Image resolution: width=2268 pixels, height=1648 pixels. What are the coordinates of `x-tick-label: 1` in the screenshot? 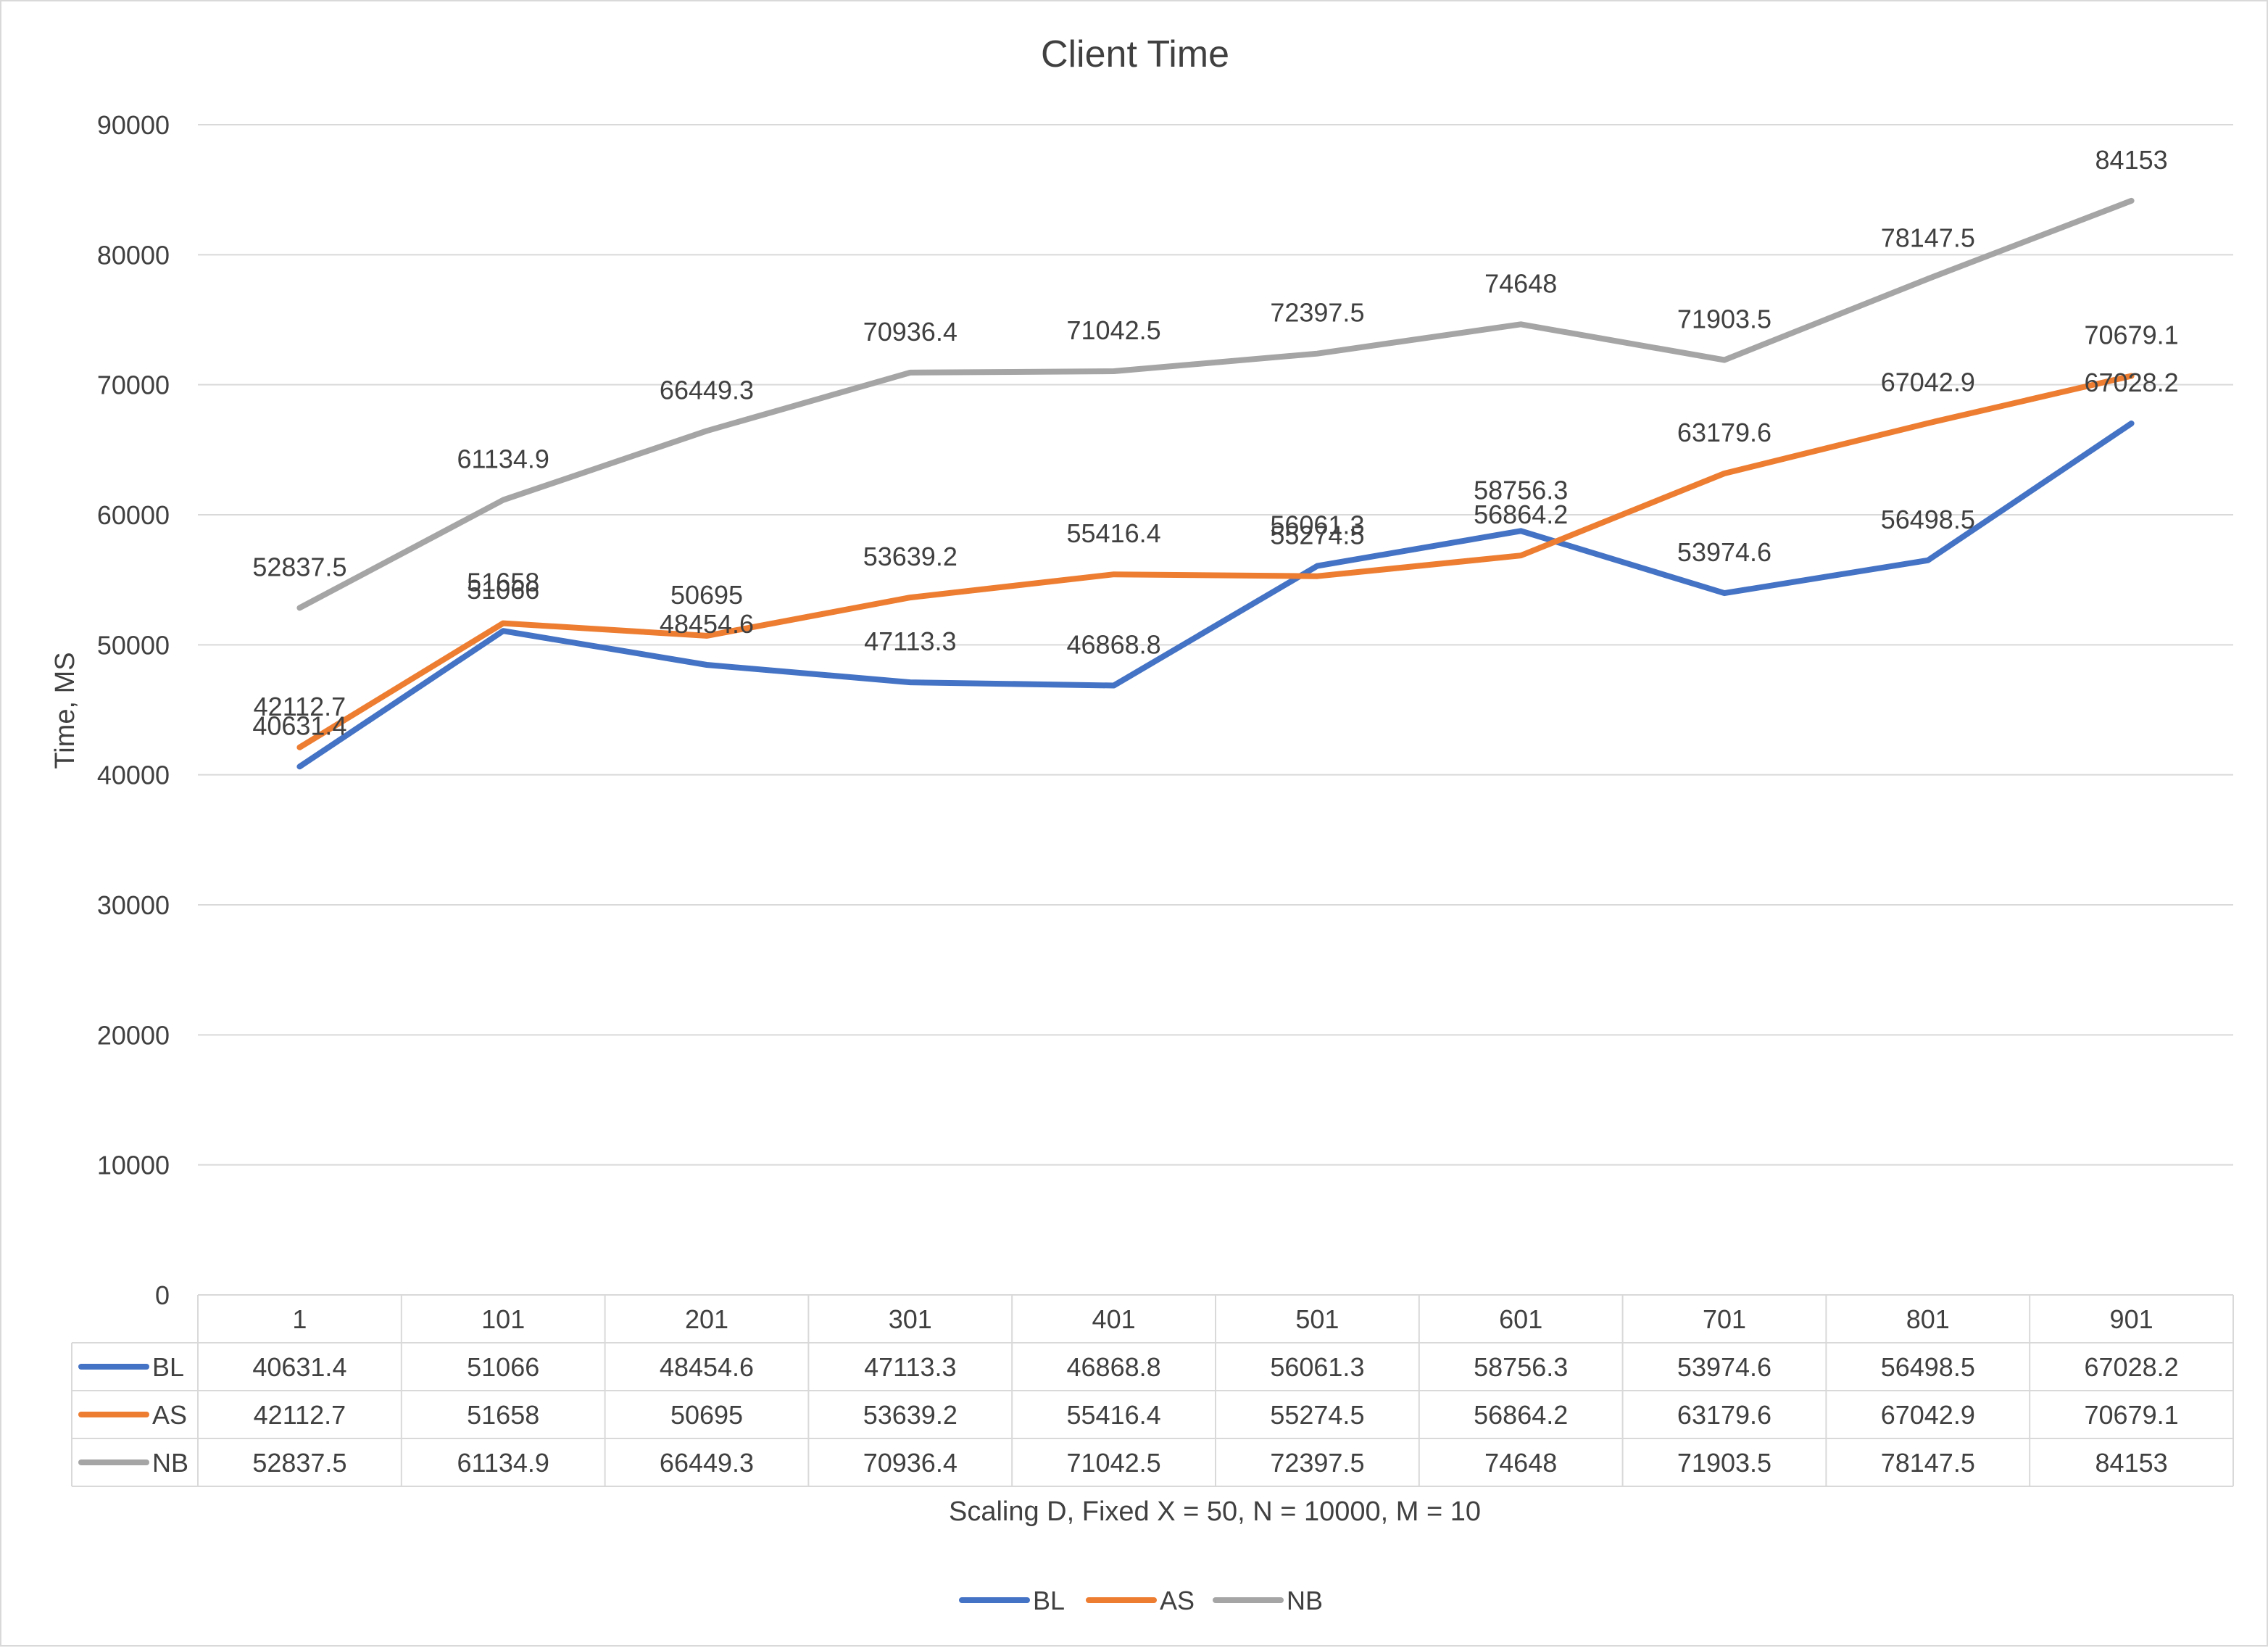 It's located at (299, 1319).